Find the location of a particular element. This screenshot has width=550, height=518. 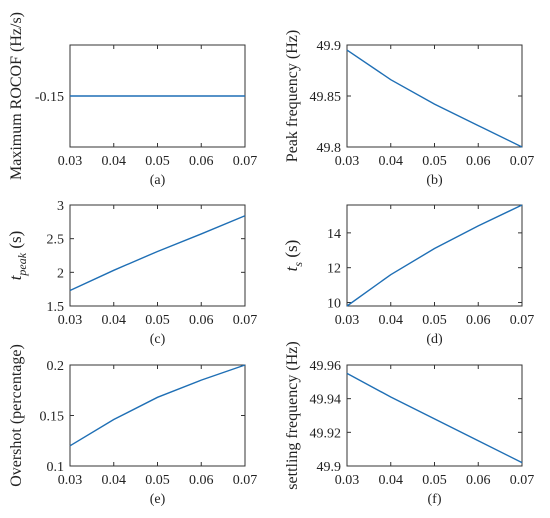

x-tick-label-e-1: 0.04 is located at coordinates (114, 480).